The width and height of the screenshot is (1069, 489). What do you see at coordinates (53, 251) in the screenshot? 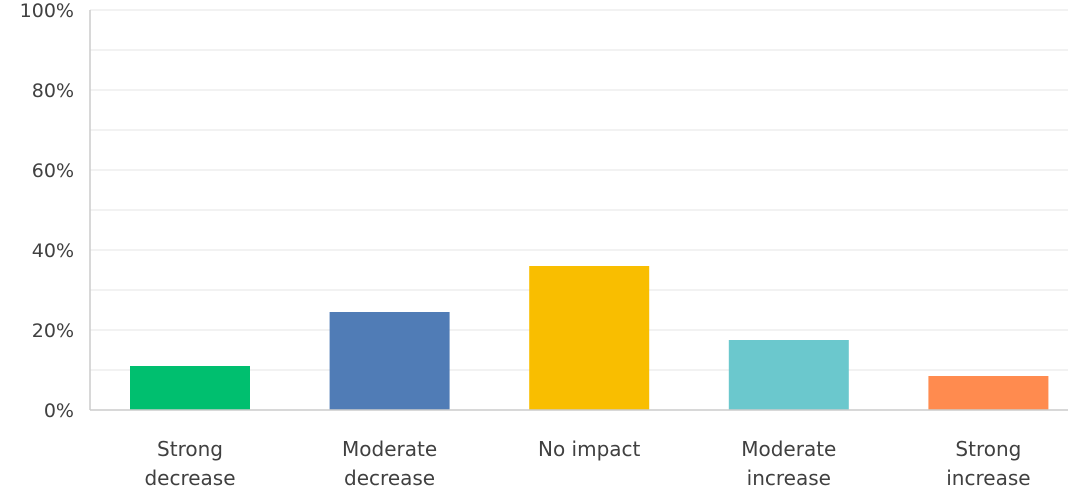
I see `y-tick-label: 40%` at bounding box center [53, 251].